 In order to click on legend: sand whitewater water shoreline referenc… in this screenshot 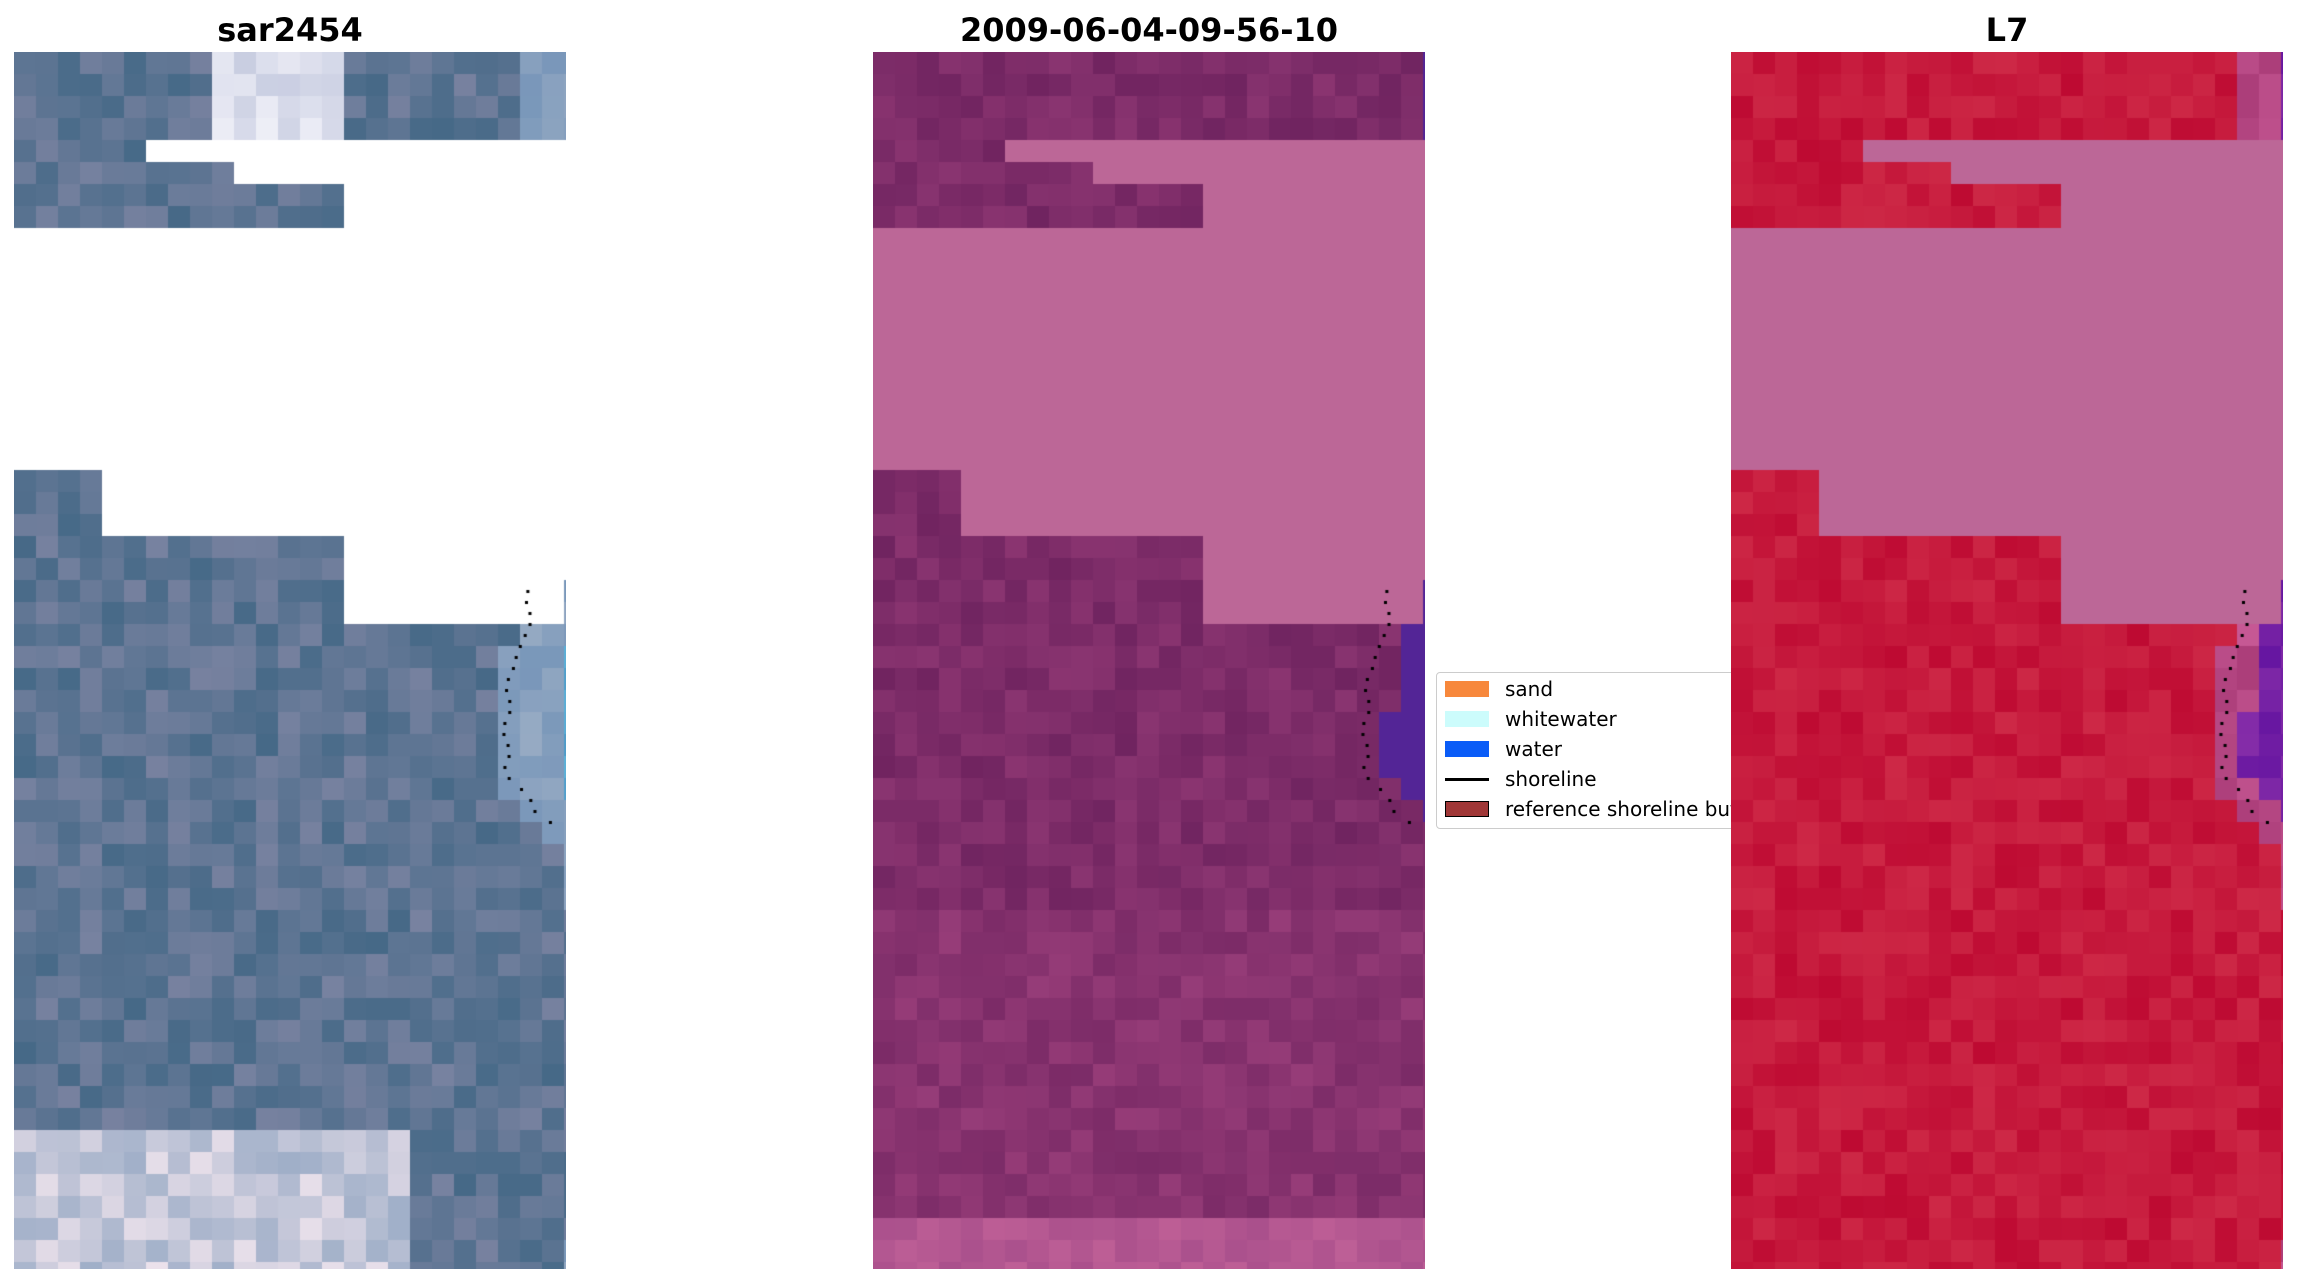, I will do `click(1586, 750)`.